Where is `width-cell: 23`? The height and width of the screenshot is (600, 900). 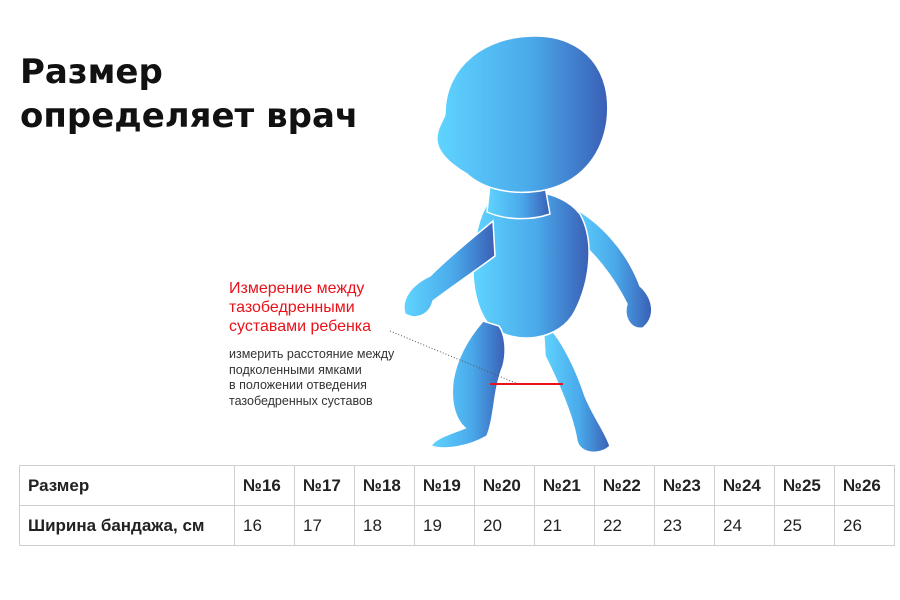
width-cell: 23 is located at coordinates (684, 525).